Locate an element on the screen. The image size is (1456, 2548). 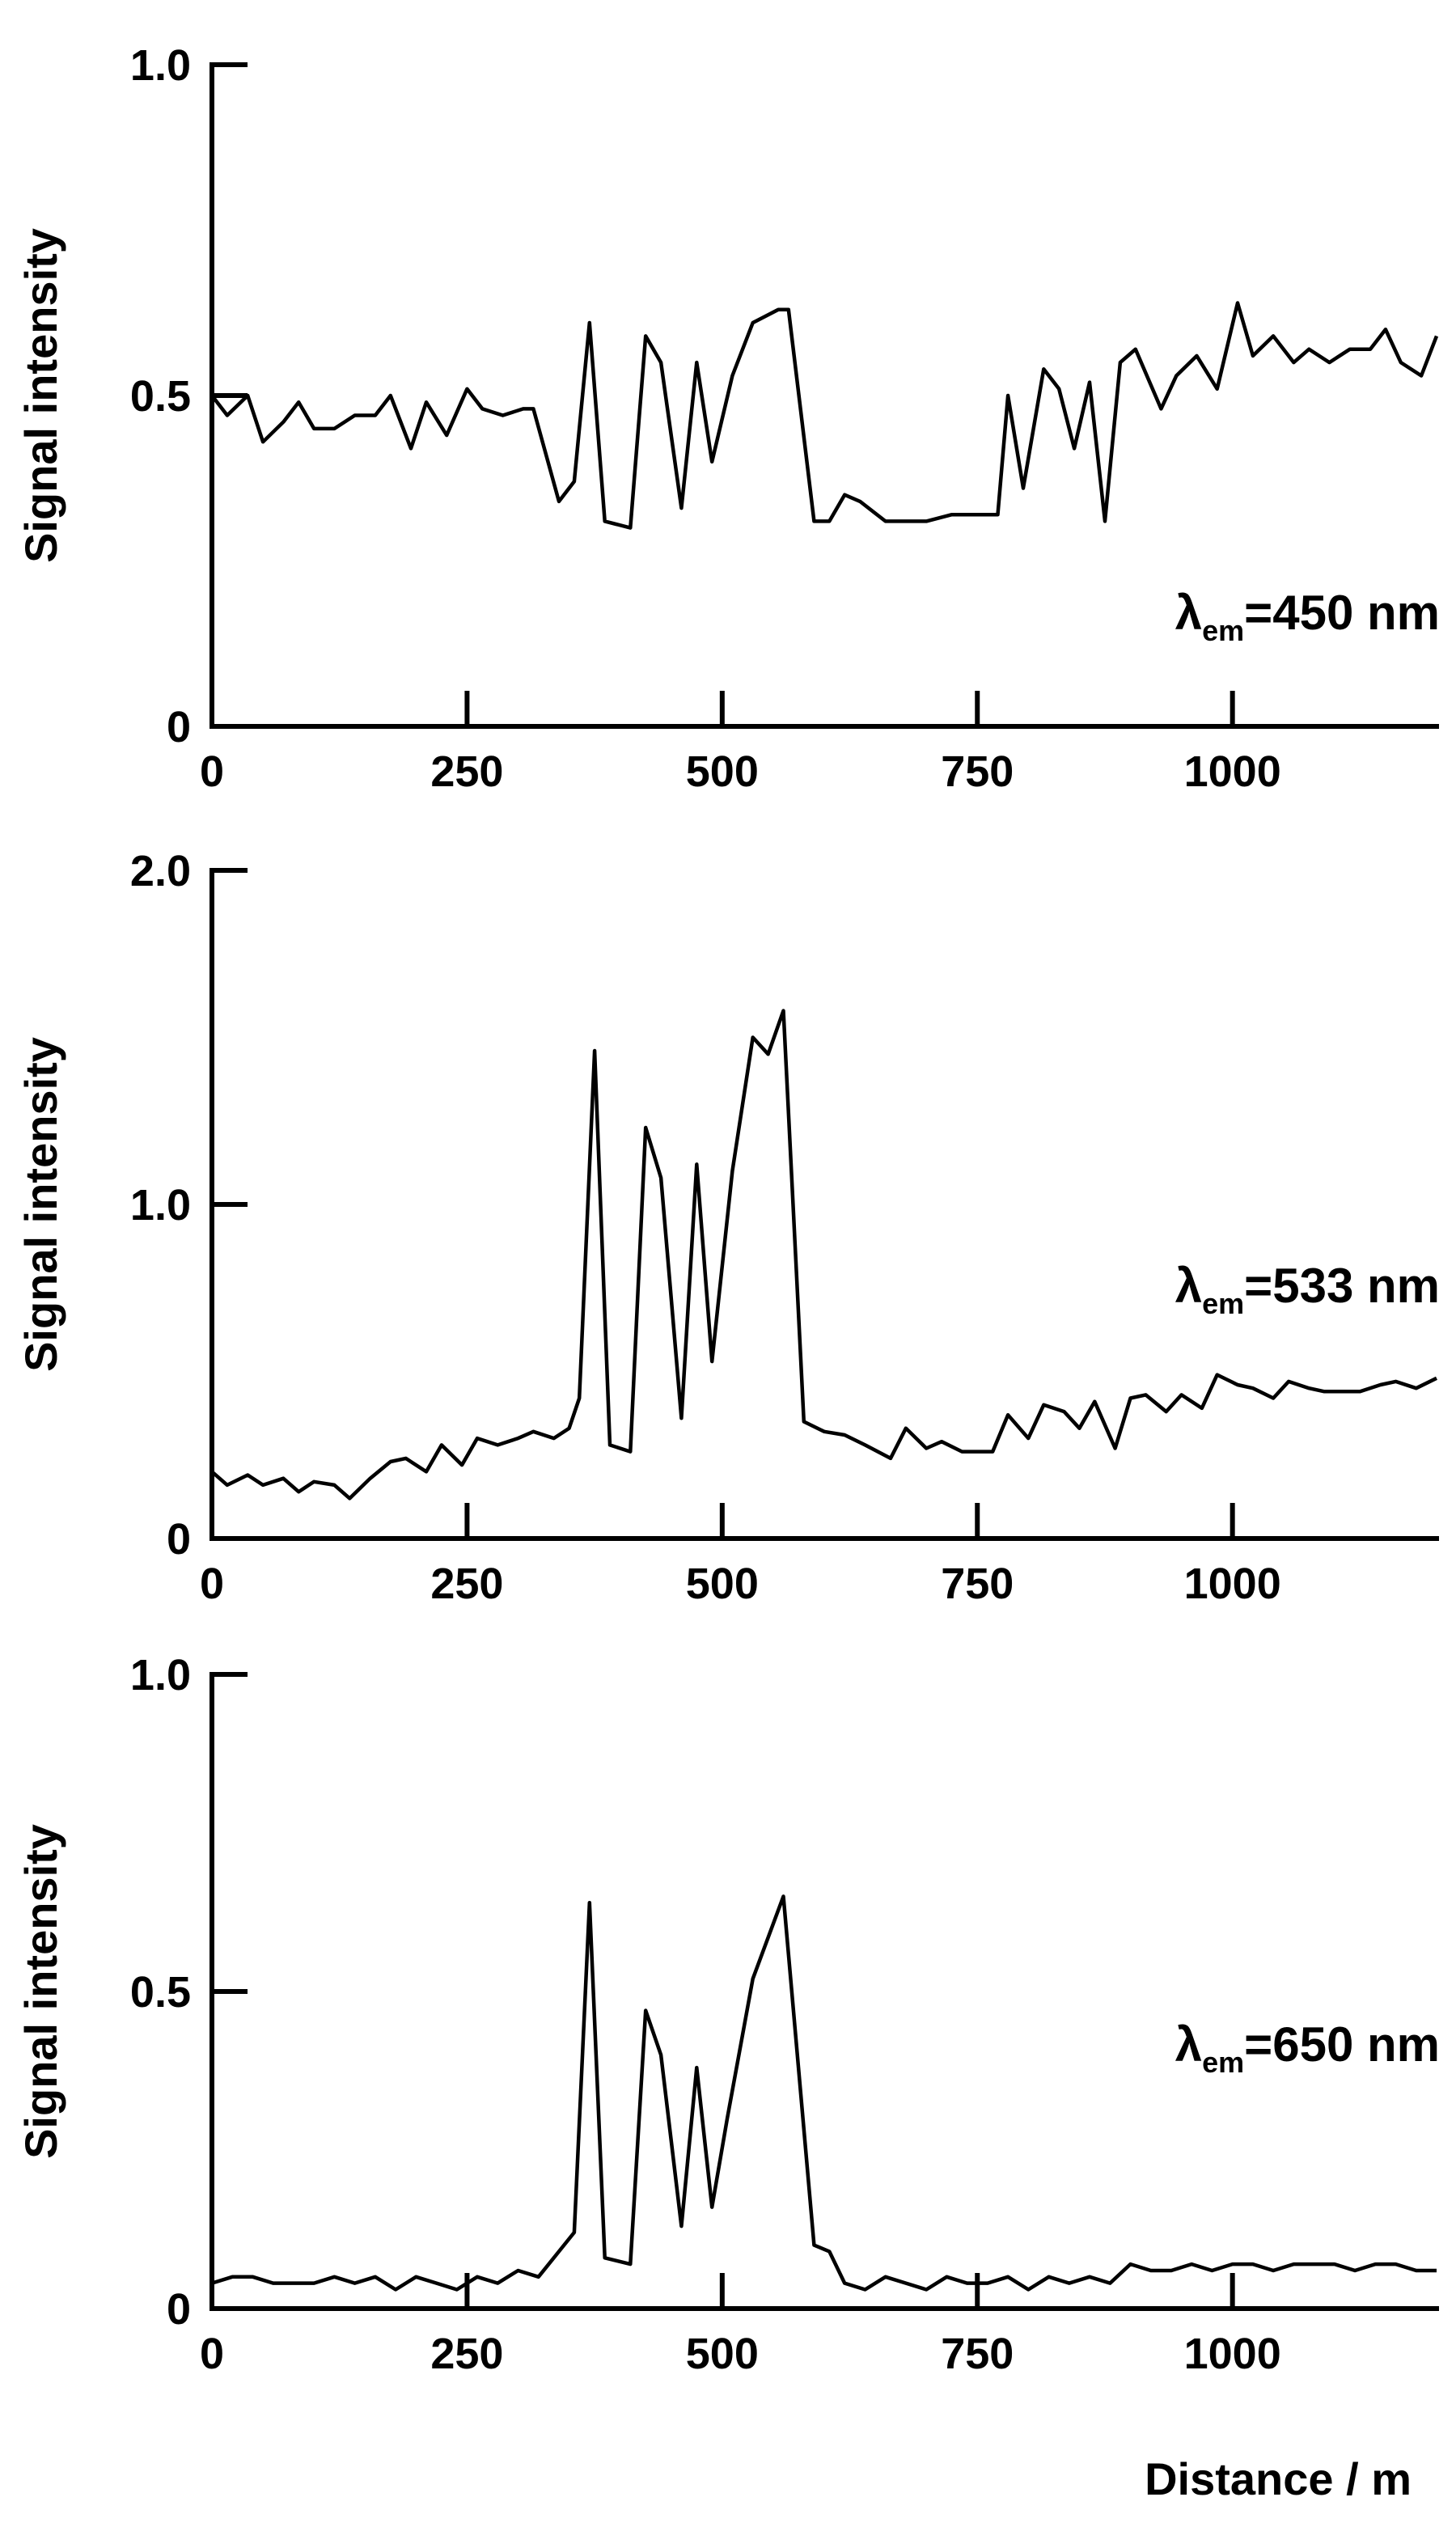
wavelength-annotation: λem=450 nm is located at coordinates (1307, 616).